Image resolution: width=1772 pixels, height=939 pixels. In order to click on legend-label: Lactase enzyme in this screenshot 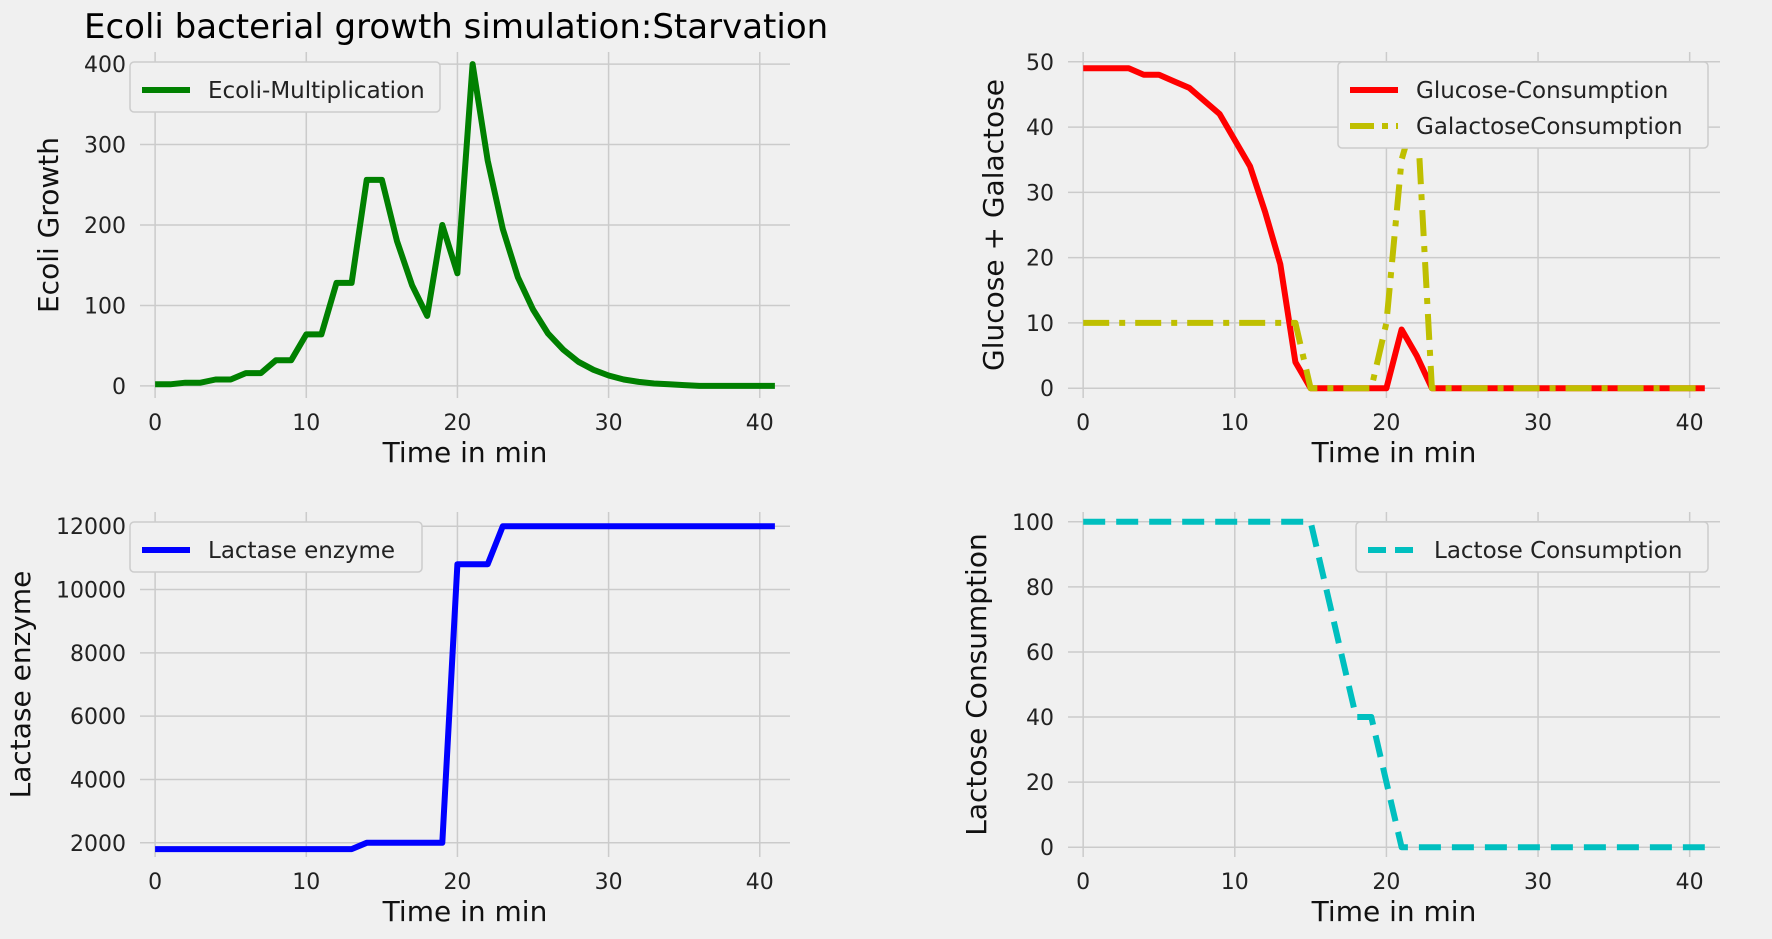, I will do `click(301, 551)`.